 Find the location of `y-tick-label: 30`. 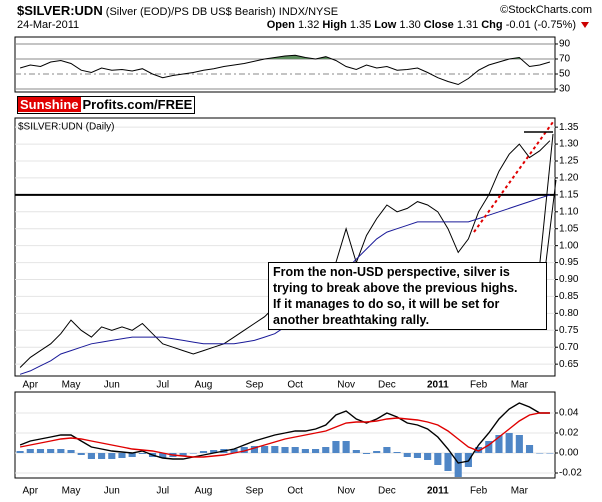

y-tick-label: 30 is located at coordinates (565, 89).